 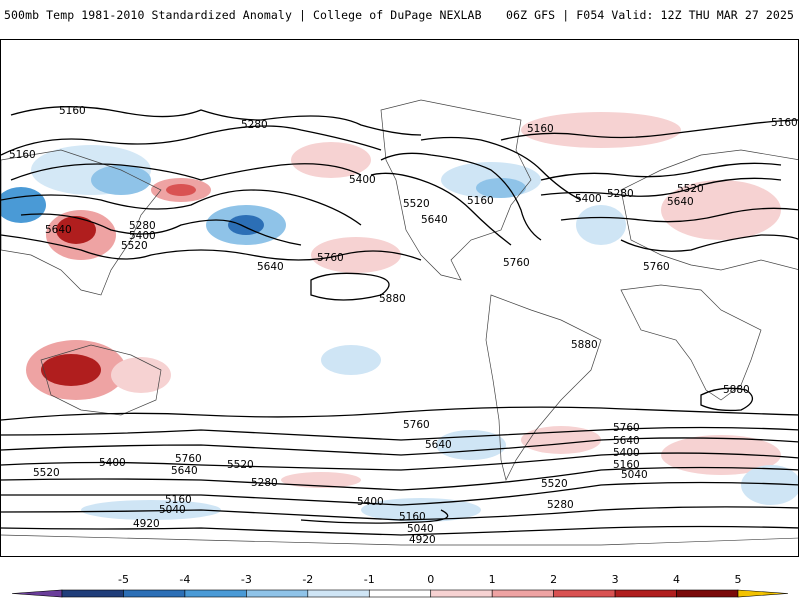 I want to click on legend-tick-label: 0, so click(x=430, y=579).